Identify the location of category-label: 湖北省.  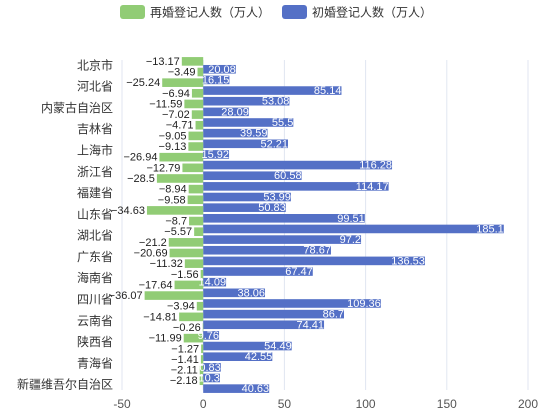
(95, 235).